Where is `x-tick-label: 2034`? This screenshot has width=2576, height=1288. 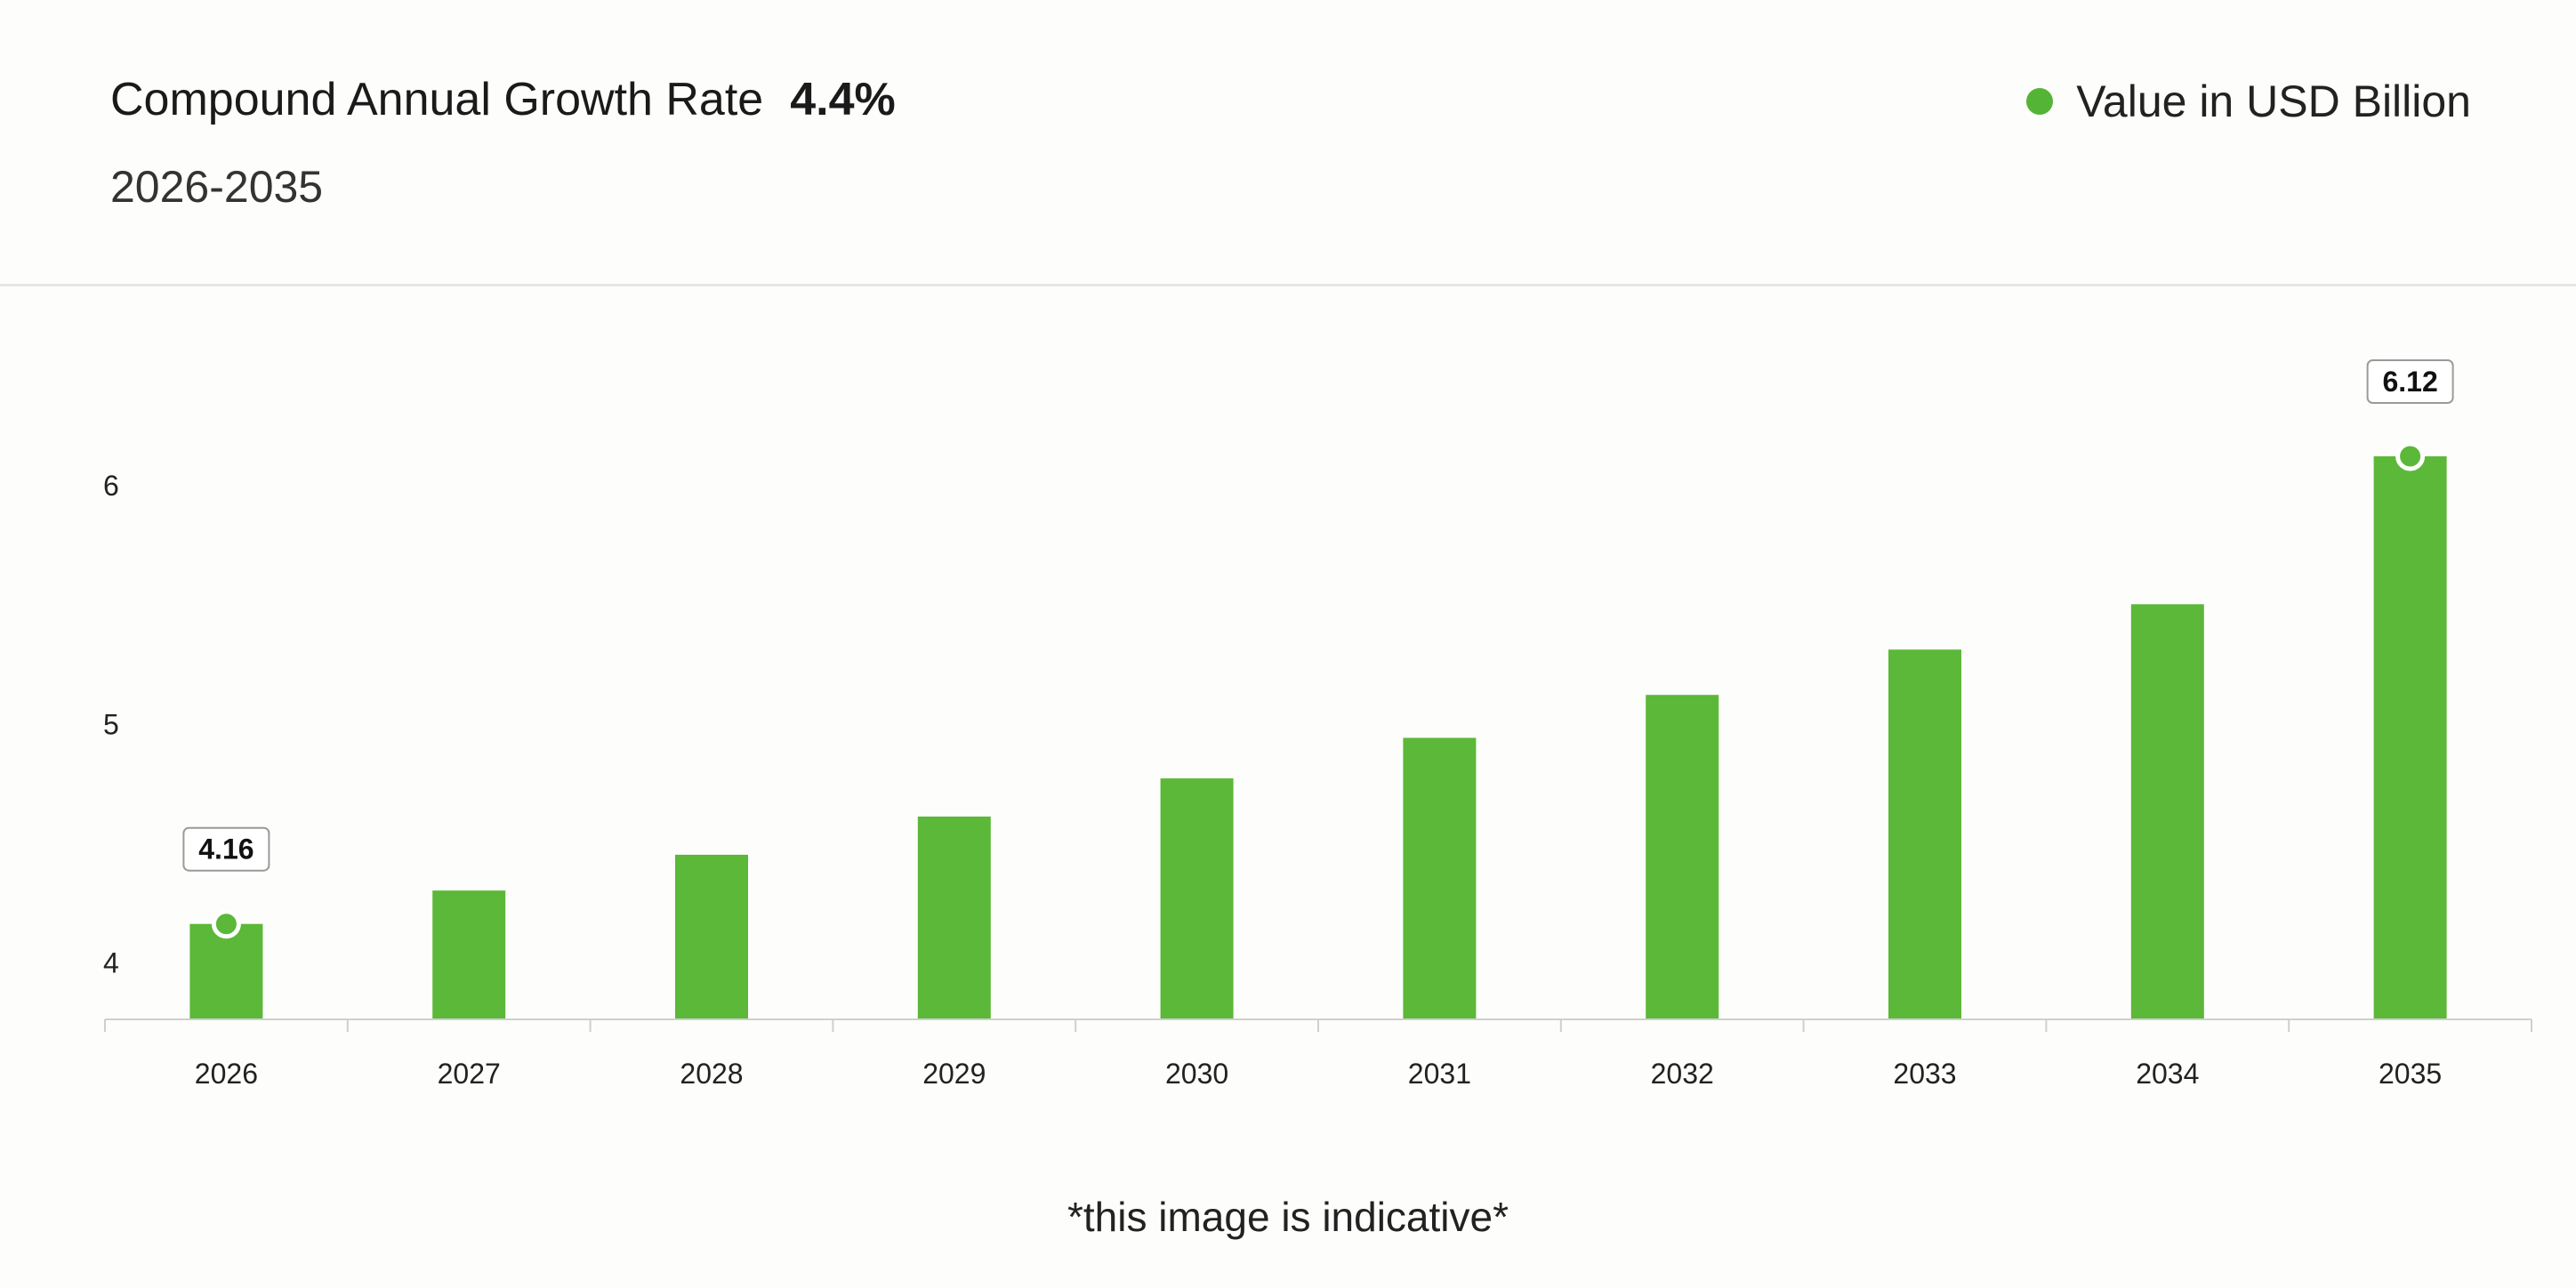
x-tick-label: 2034 is located at coordinates (2167, 1074).